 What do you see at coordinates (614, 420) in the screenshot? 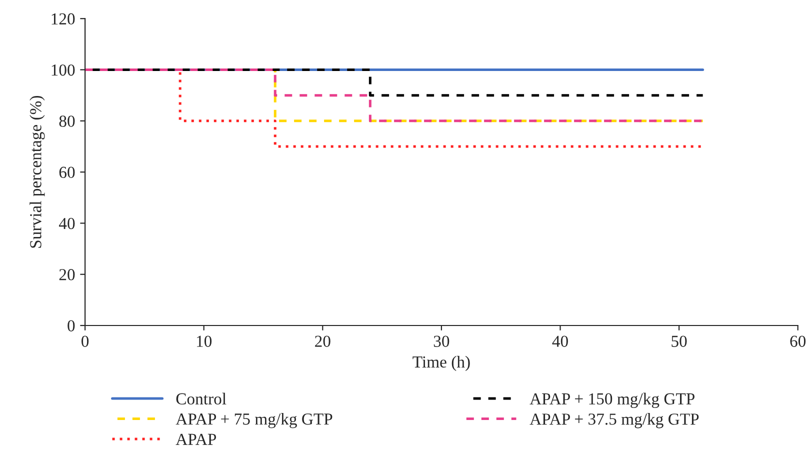
I see `legend-label: APAP + 37.5 mg/kg GTP` at bounding box center [614, 420].